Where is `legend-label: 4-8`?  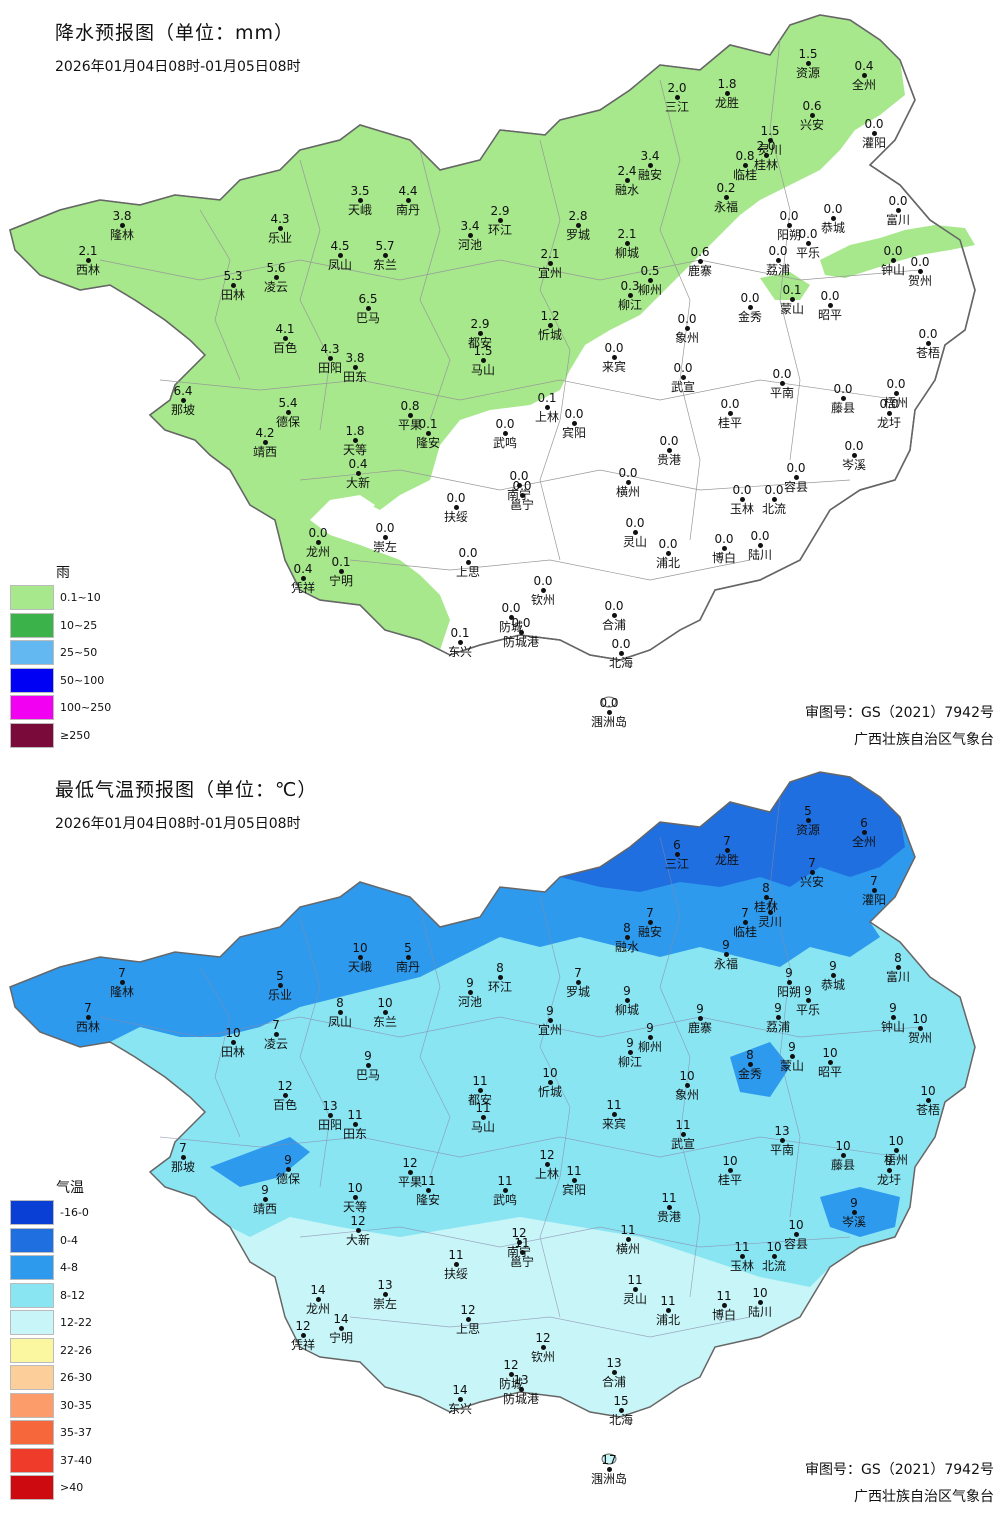 legend-label: 4-8 is located at coordinates (69, 1268).